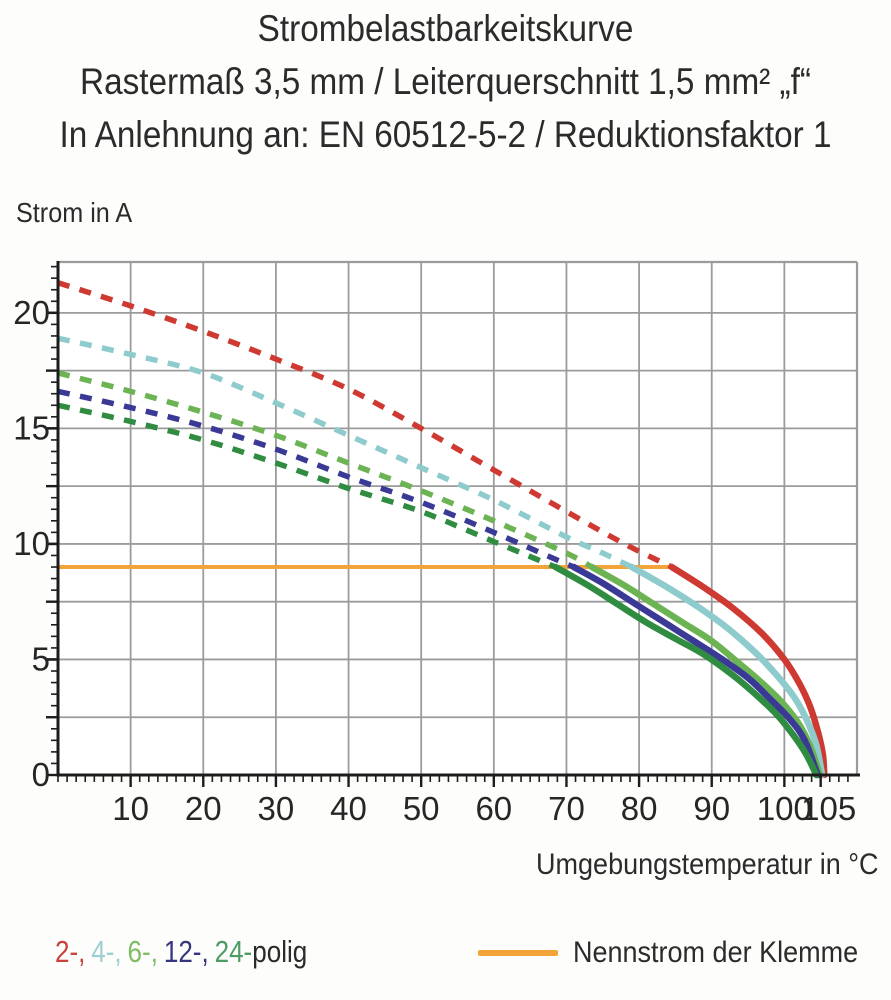 The image size is (891, 1000). What do you see at coordinates (70, 951) in the screenshot?
I see `legend-pole-0: 2-,` at bounding box center [70, 951].